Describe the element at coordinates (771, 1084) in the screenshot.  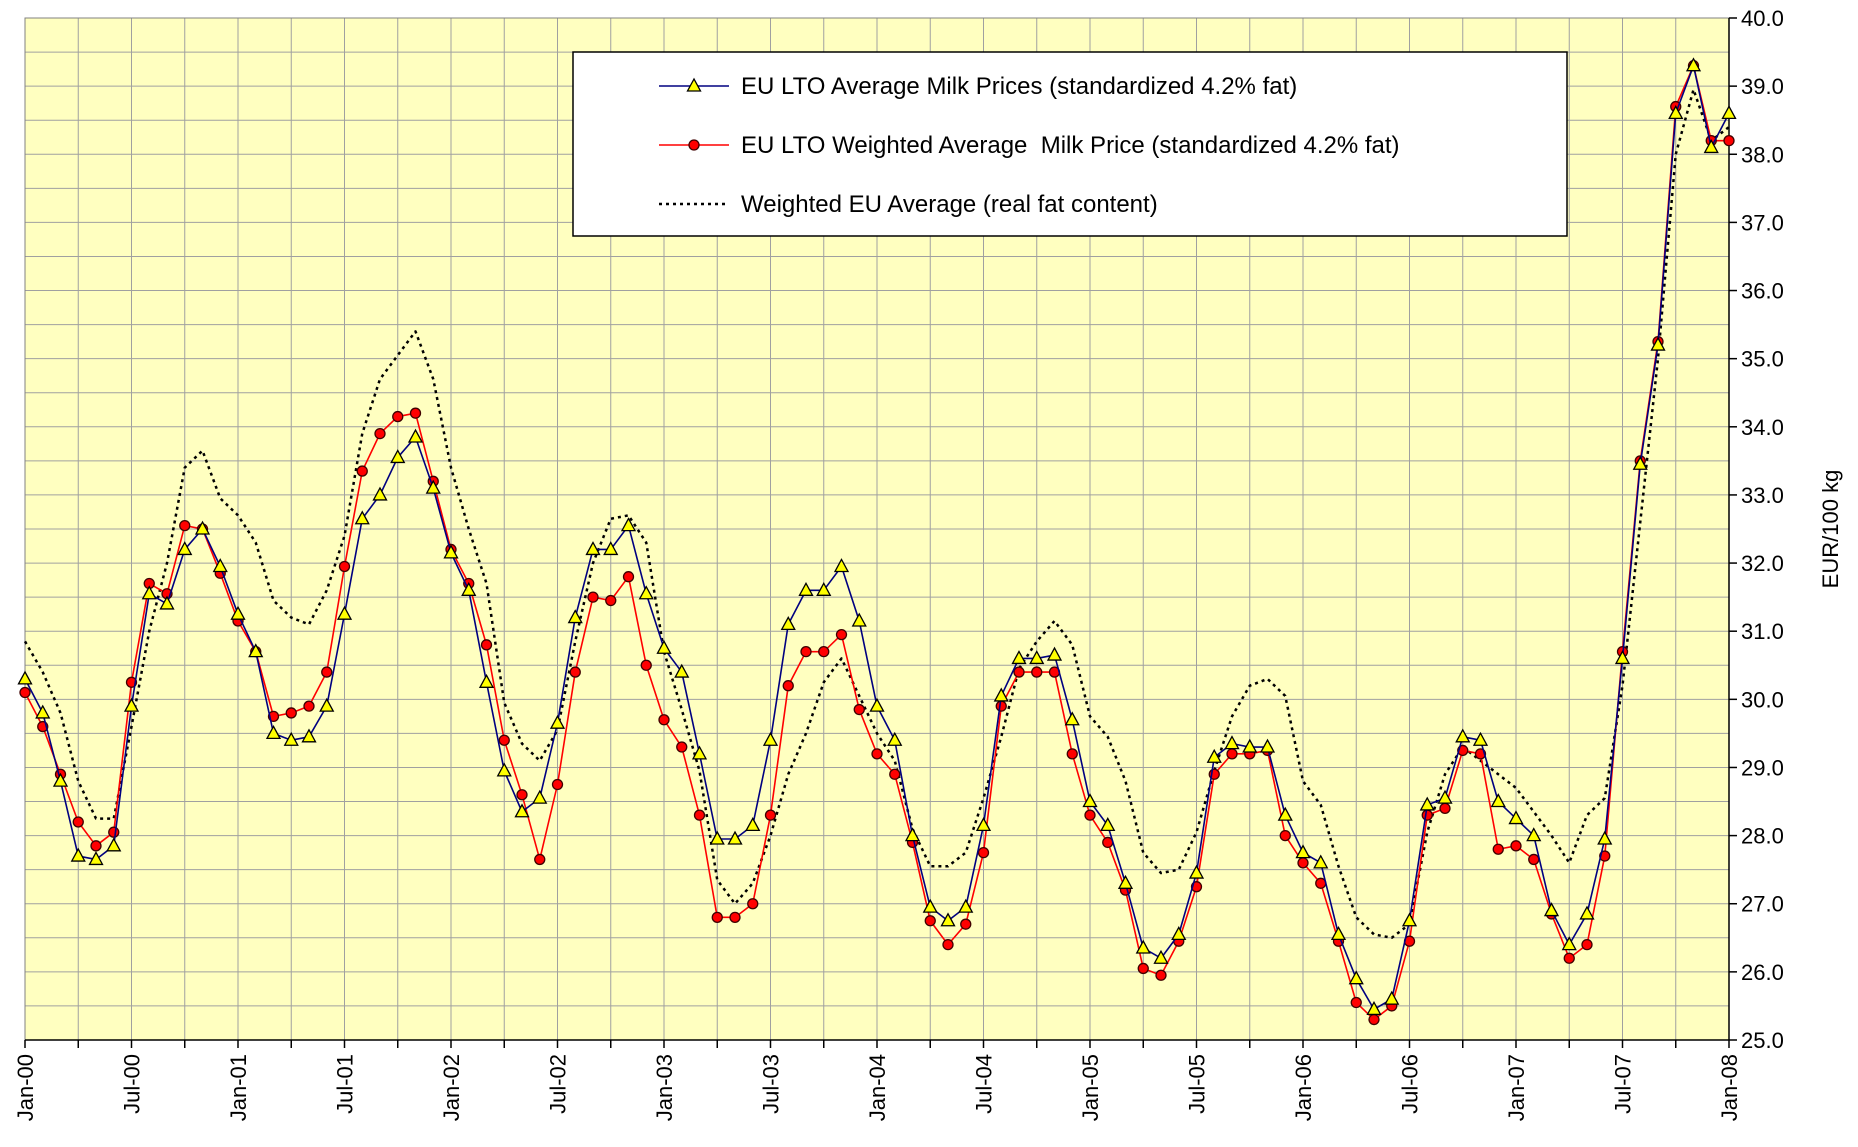
I see `x-tick-label: Jul-03` at that location.